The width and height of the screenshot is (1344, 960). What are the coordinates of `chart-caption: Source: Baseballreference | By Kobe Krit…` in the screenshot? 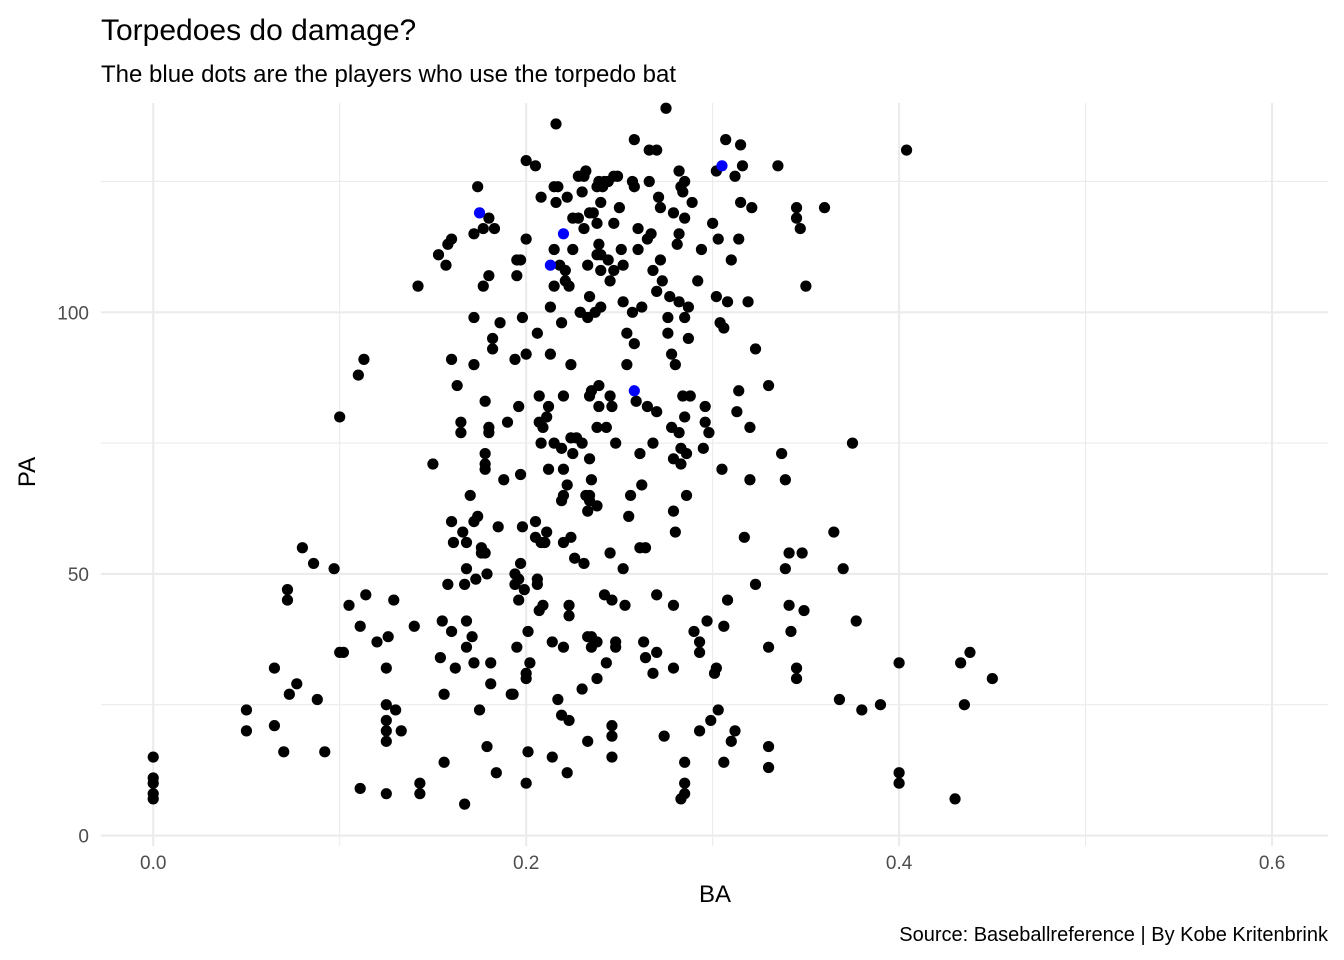 It's located at (1114, 935).